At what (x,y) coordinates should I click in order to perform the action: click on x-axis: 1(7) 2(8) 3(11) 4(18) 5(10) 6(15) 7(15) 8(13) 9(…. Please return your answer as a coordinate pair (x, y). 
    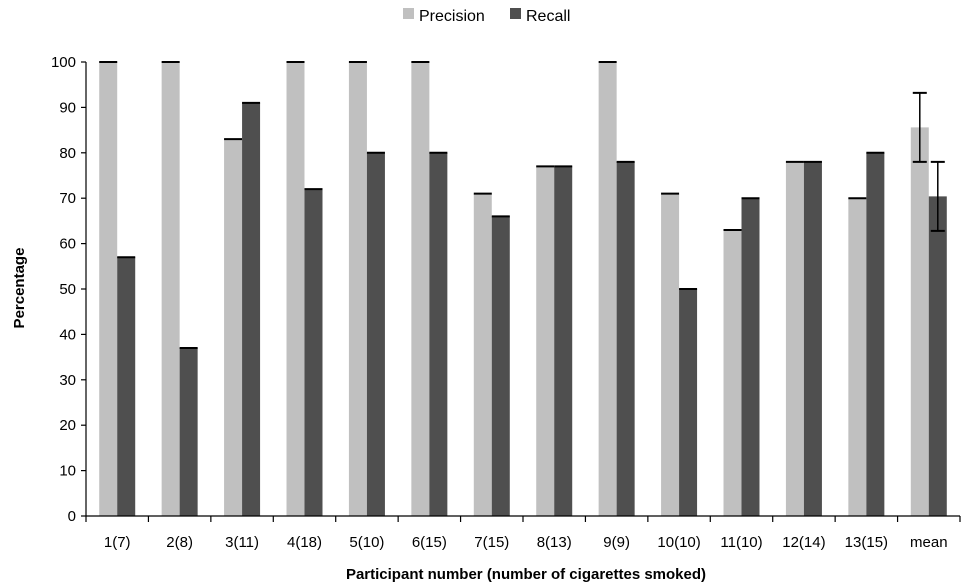
    Looking at the image, I should click on (523, 533).